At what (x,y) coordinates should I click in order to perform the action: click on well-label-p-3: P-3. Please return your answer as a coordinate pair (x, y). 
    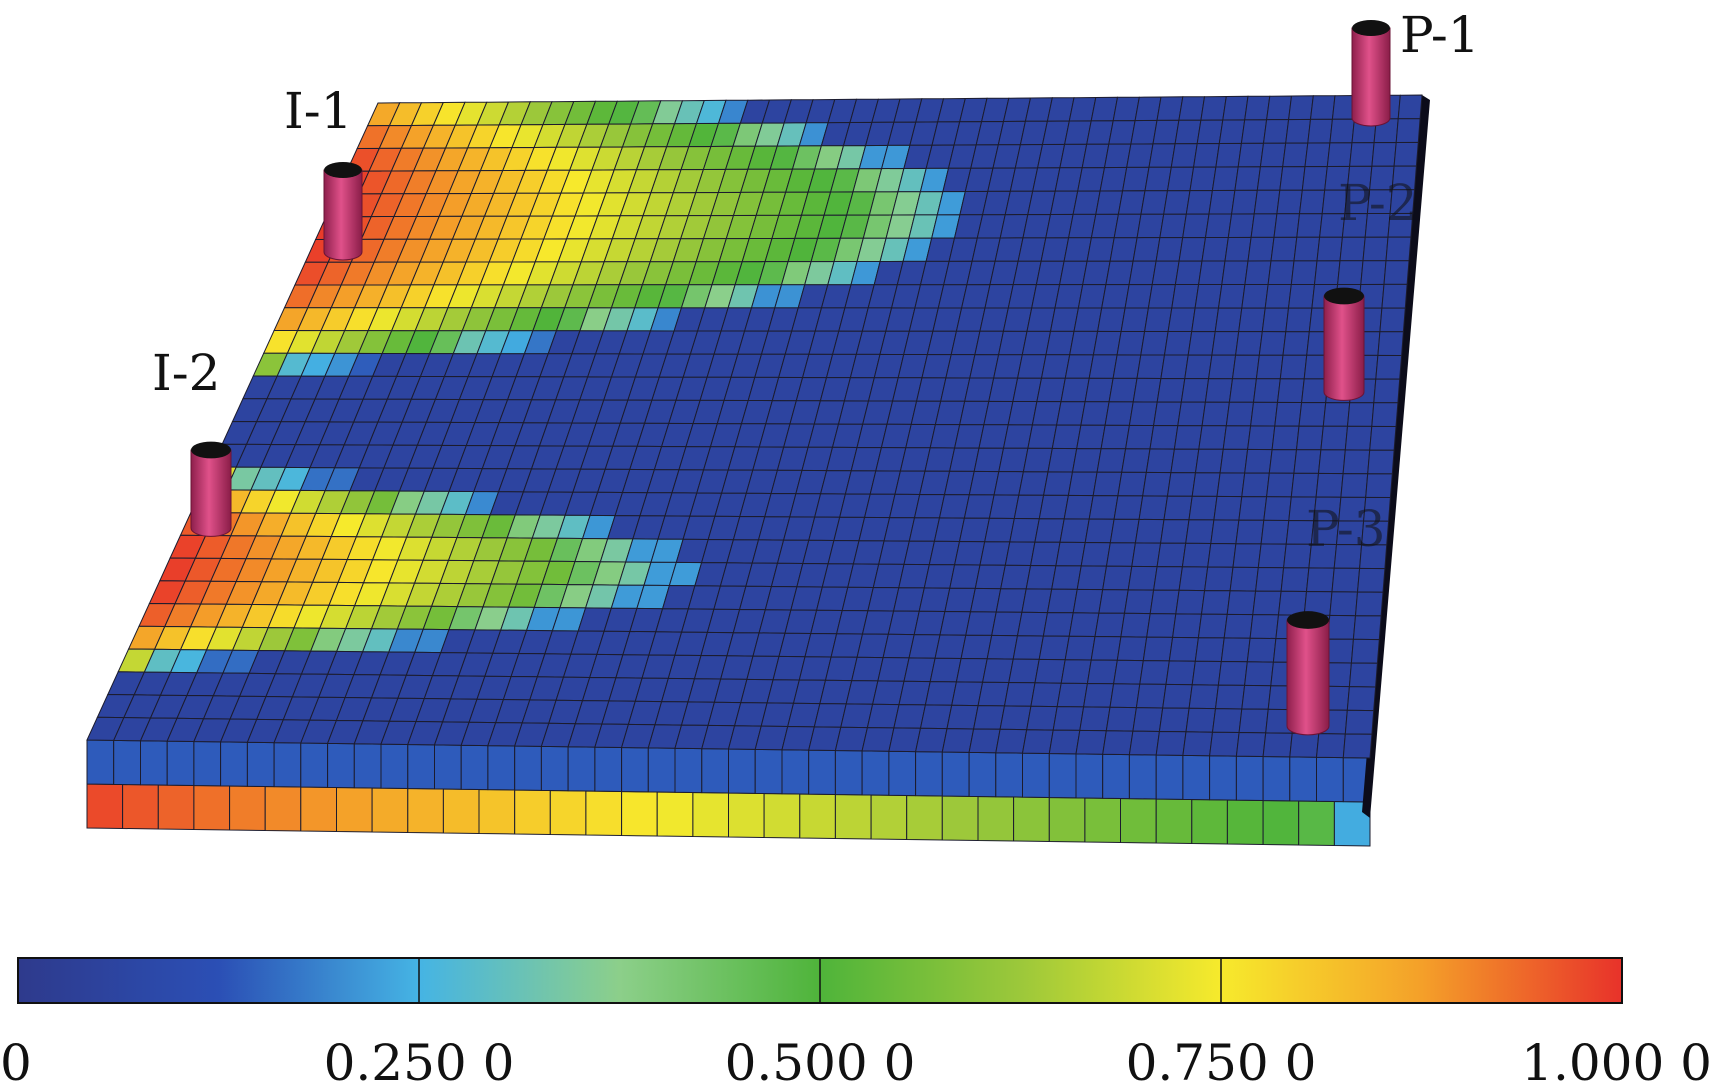
    Looking at the image, I should click on (1346, 529).